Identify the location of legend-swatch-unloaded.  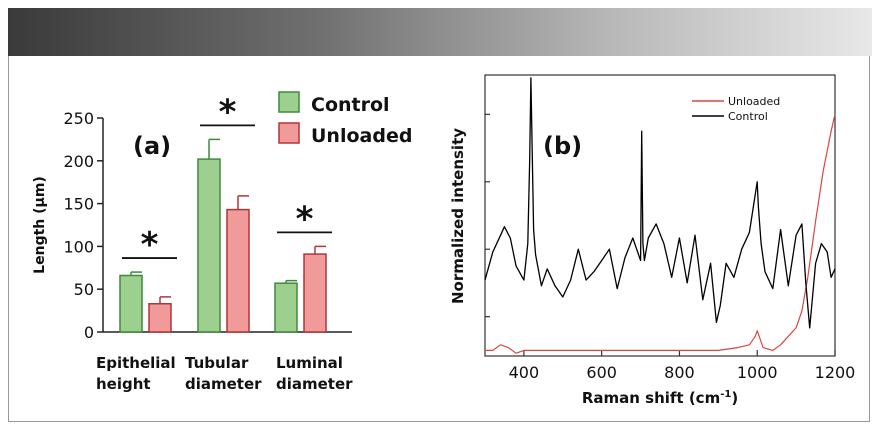
(289, 133).